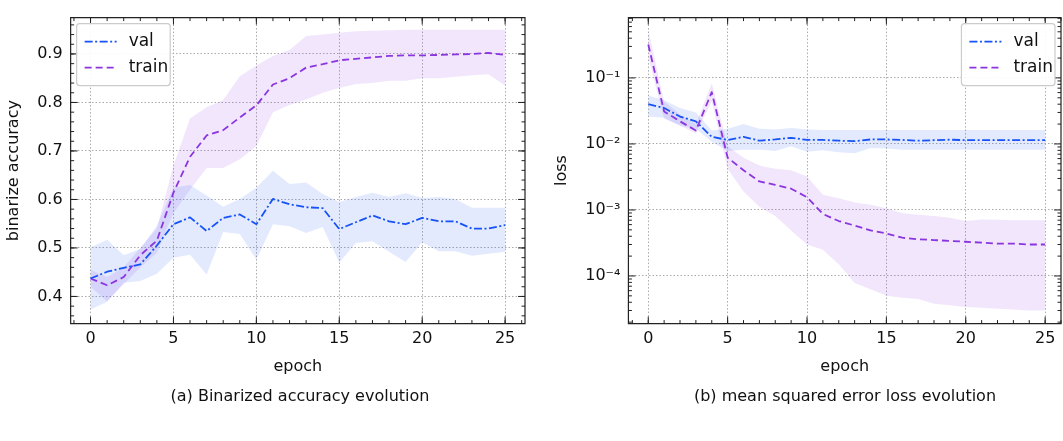 The image size is (1063, 441). I want to click on y-tick-label: 10⁻⁴, so click(603, 275).